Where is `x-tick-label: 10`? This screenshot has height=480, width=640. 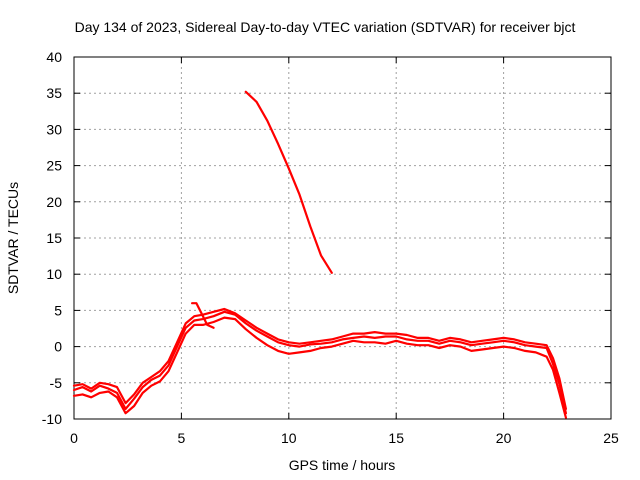 x-tick-label: 10 is located at coordinates (289, 438).